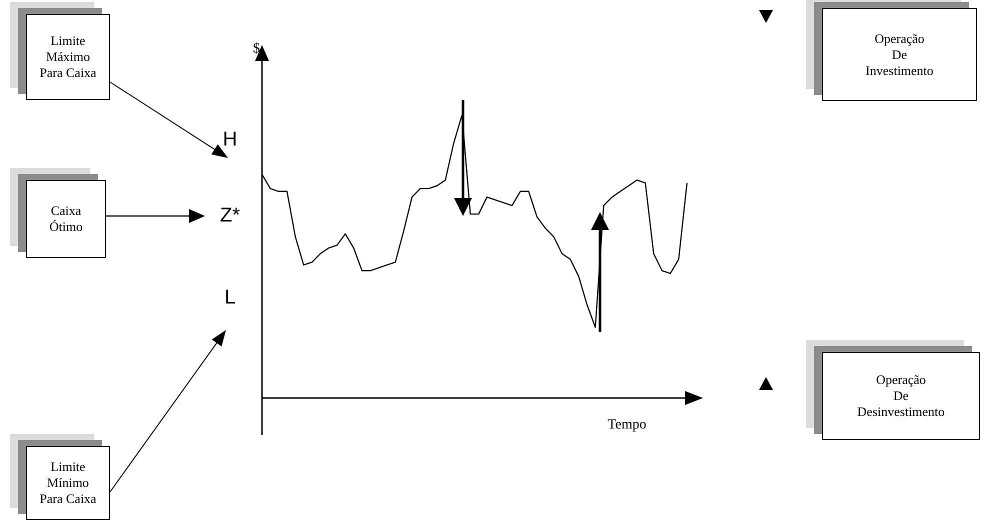  I want to click on y-axis-title: $, so click(256, 49).